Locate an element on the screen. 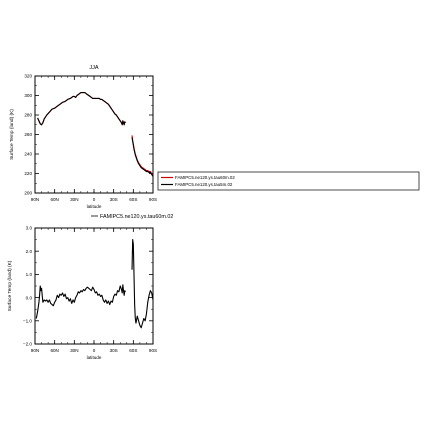 This screenshot has height=428, width=429. y-tick-label: 1.0 is located at coordinates (29, 274).